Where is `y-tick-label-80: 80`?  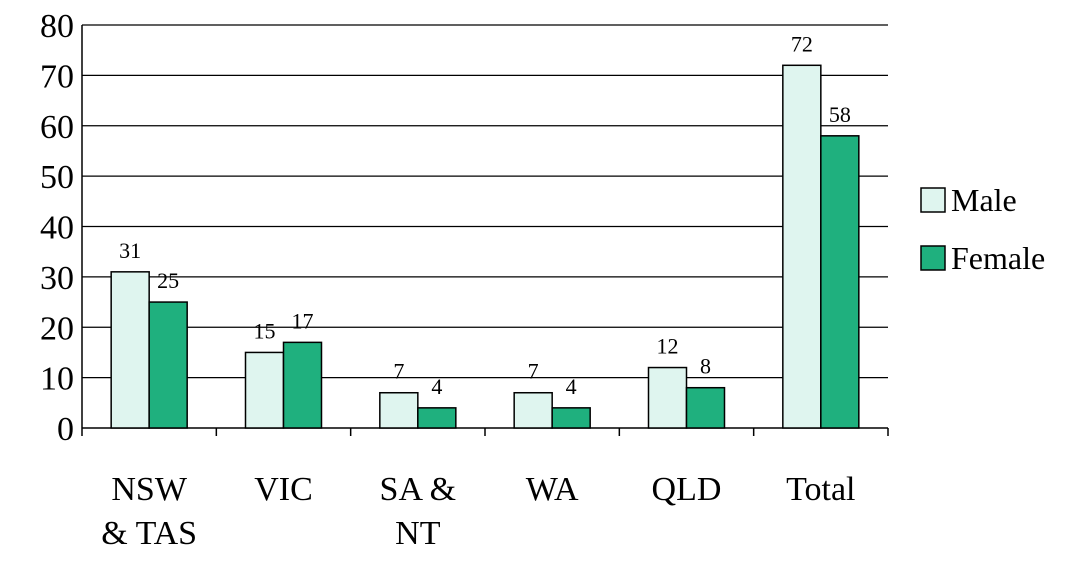 y-tick-label-80: 80 is located at coordinates (57, 26).